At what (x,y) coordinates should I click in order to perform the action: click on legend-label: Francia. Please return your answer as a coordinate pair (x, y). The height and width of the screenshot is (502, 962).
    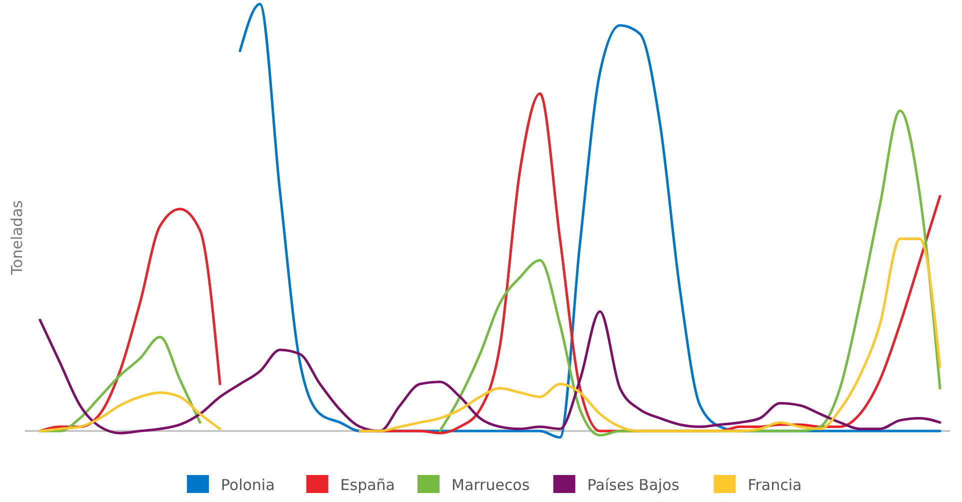
    Looking at the image, I should click on (775, 485).